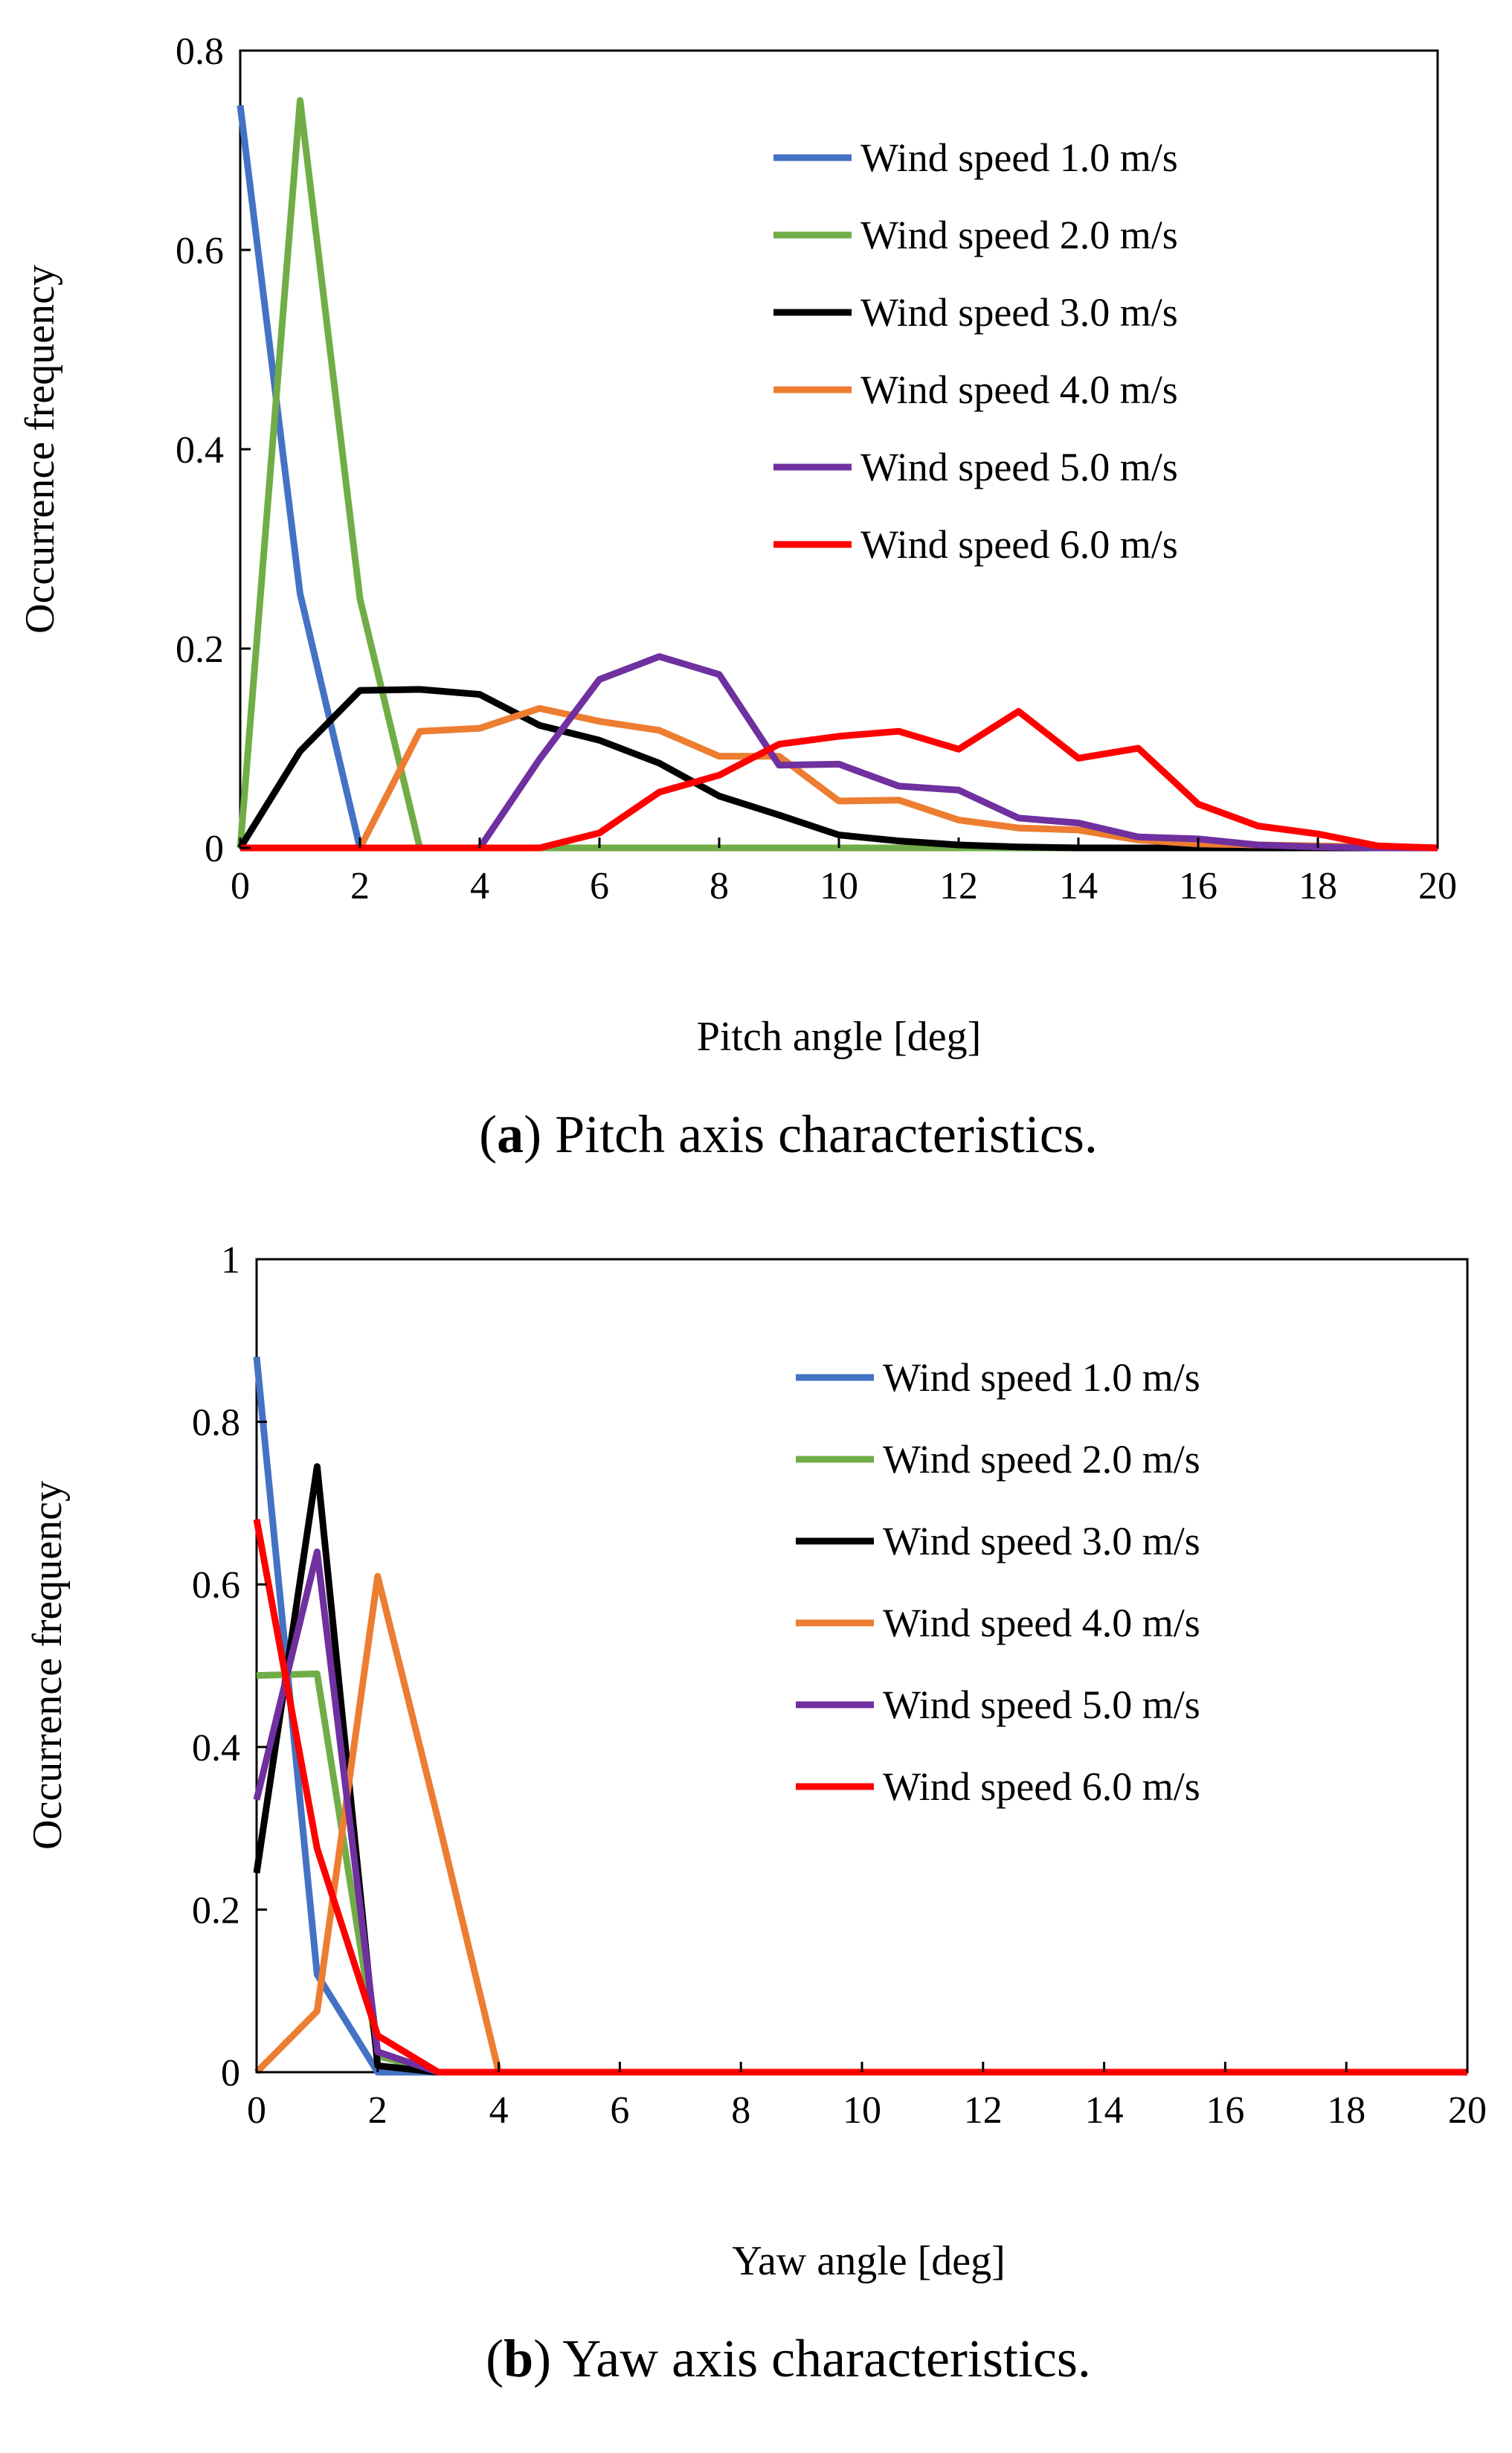 The width and height of the screenshot is (1512, 2453). What do you see at coordinates (518, 2358) in the screenshot?
I see `panel-letter-b: b` at bounding box center [518, 2358].